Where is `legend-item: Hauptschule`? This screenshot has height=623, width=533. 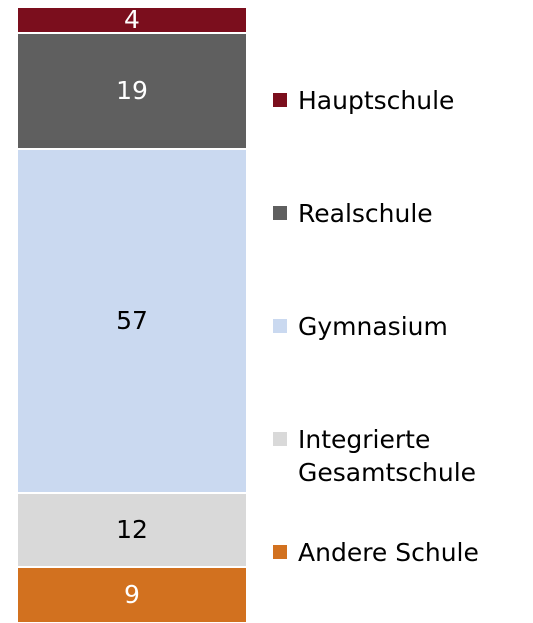
legend-item: Hauptschule is located at coordinates (402, 100).